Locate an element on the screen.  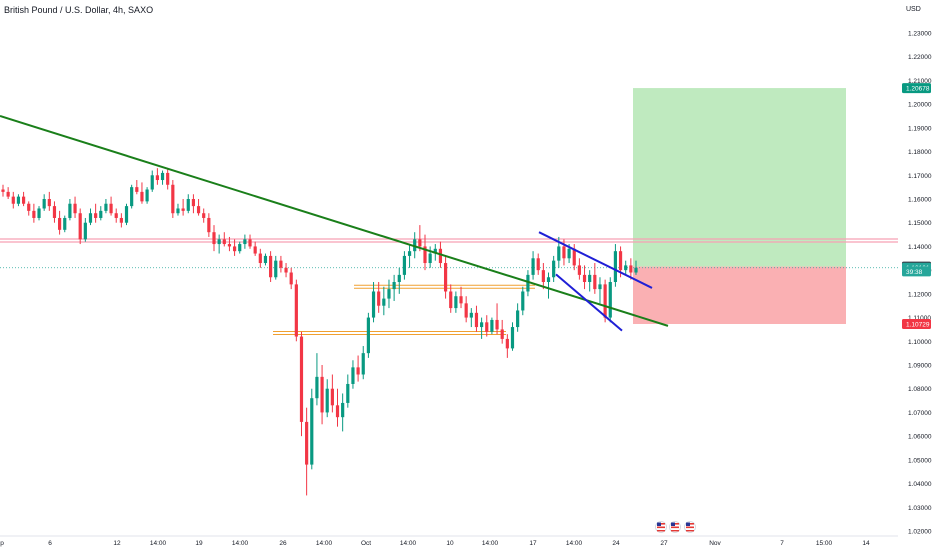
price-badge: 1.10729 is located at coordinates (916, 323).